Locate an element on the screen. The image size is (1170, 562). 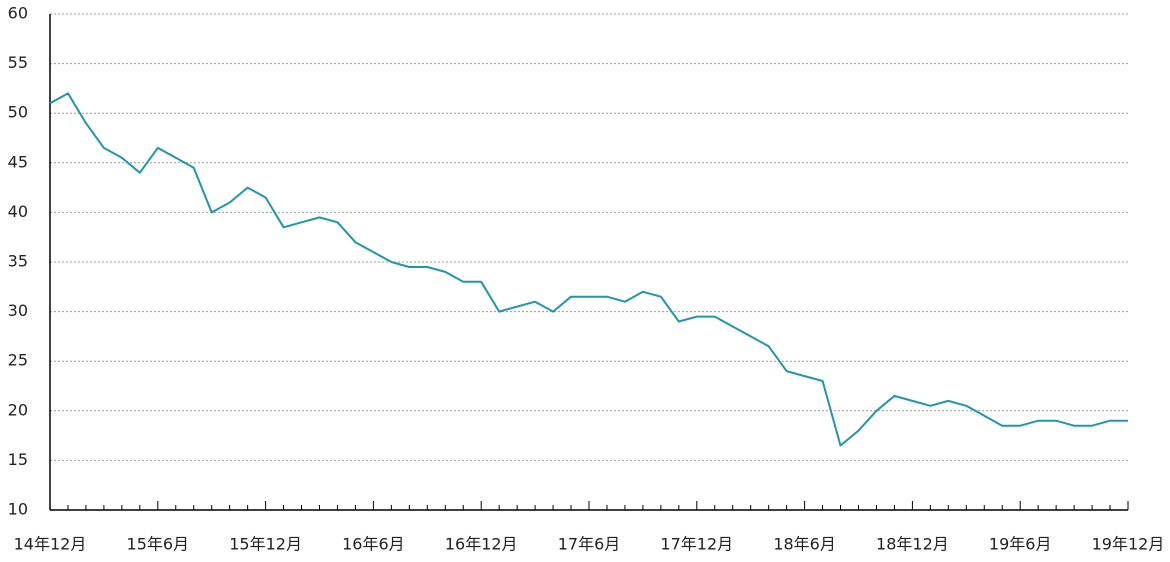
y-tick-label: 15 is located at coordinates (18, 459).